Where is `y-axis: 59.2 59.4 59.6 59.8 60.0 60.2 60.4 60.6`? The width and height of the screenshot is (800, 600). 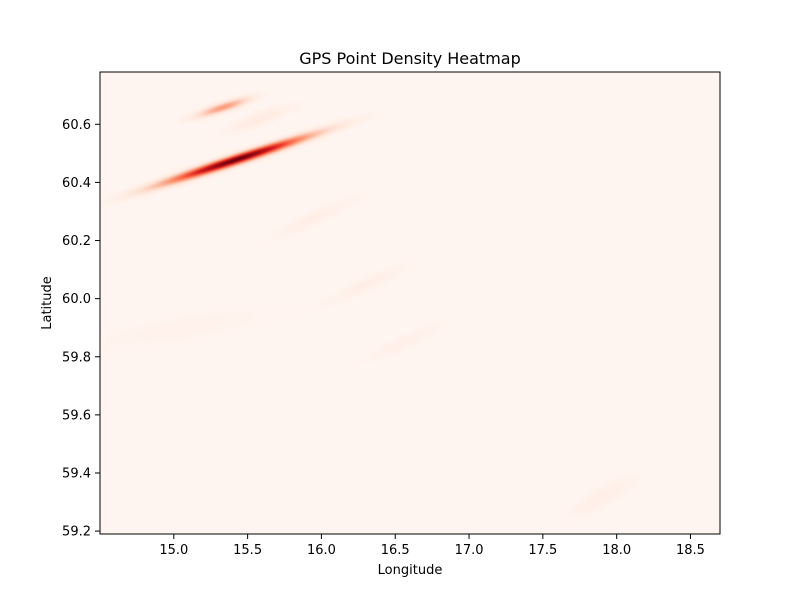 y-axis: 59.2 59.4 59.6 59.8 60.0 60.2 60.4 60.6 is located at coordinates (81, 329).